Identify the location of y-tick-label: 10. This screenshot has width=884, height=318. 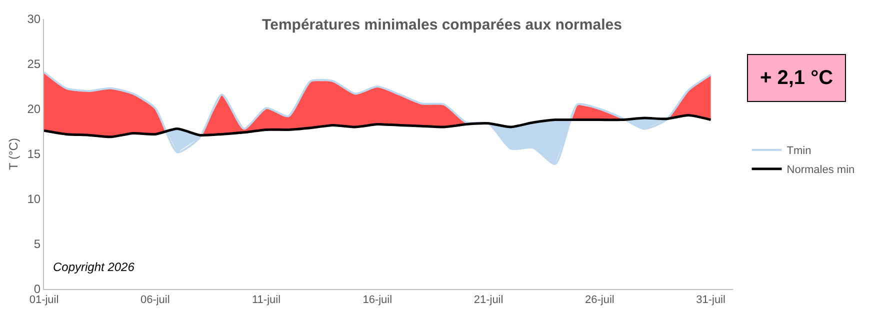
(34, 199).